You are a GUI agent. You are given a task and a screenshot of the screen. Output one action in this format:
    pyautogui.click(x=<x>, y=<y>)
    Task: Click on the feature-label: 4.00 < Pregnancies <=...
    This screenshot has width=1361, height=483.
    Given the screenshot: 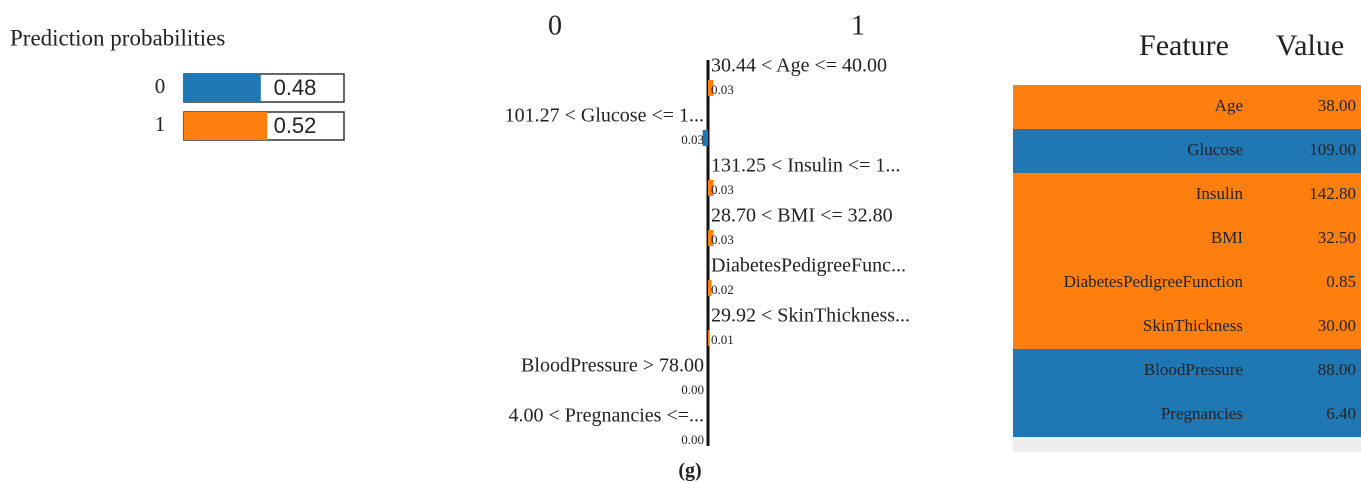 What is the action you would take?
    pyautogui.click(x=606, y=416)
    